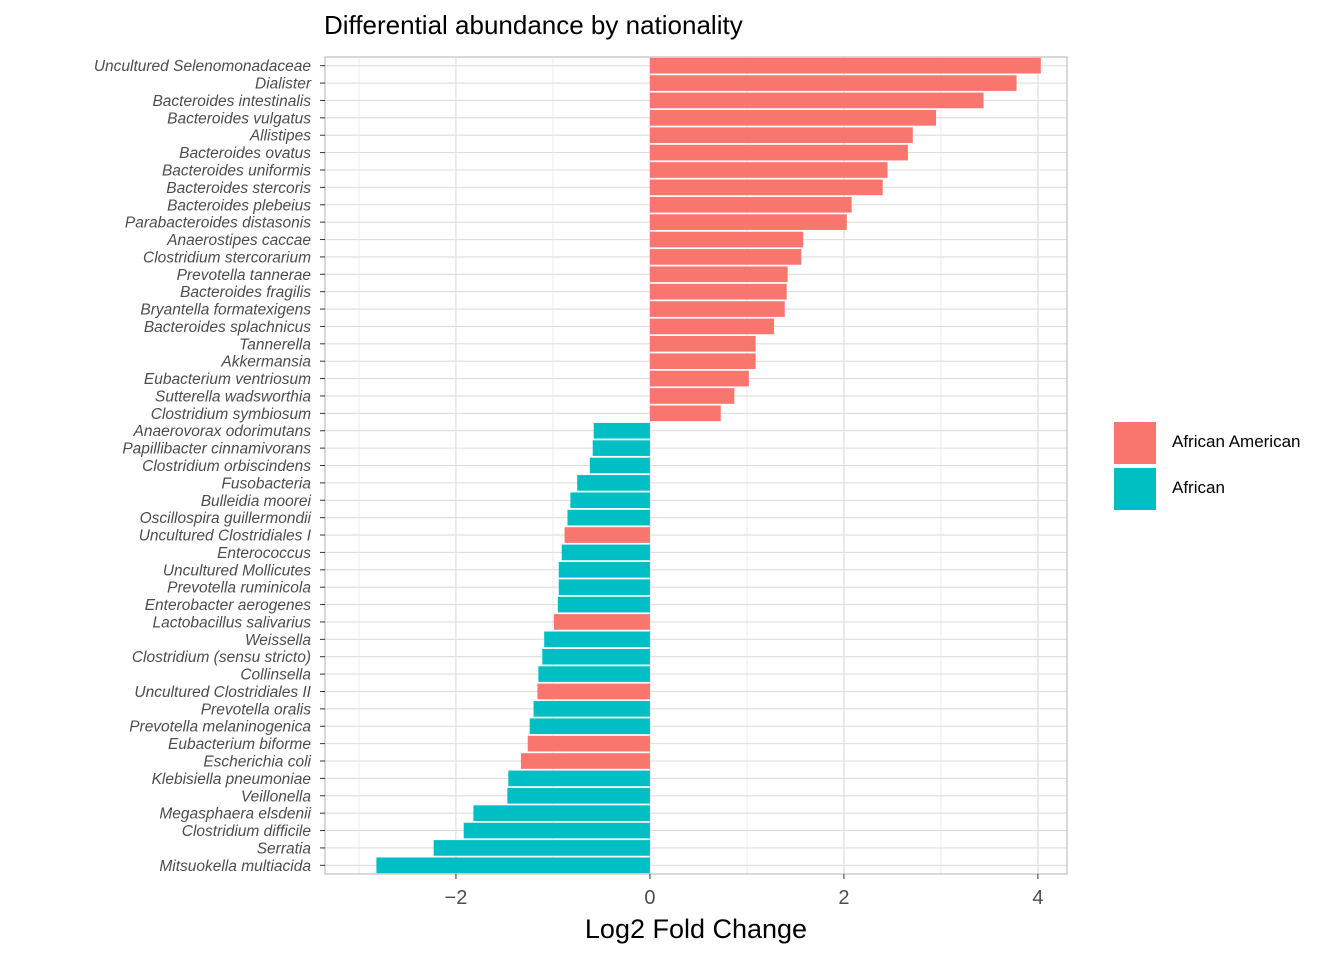 Image resolution: width=1344 pixels, height=960 pixels. What do you see at coordinates (231, 414) in the screenshot?
I see `y-tick-label: Clostridium symbiosum` at bounding box center [231, 414].